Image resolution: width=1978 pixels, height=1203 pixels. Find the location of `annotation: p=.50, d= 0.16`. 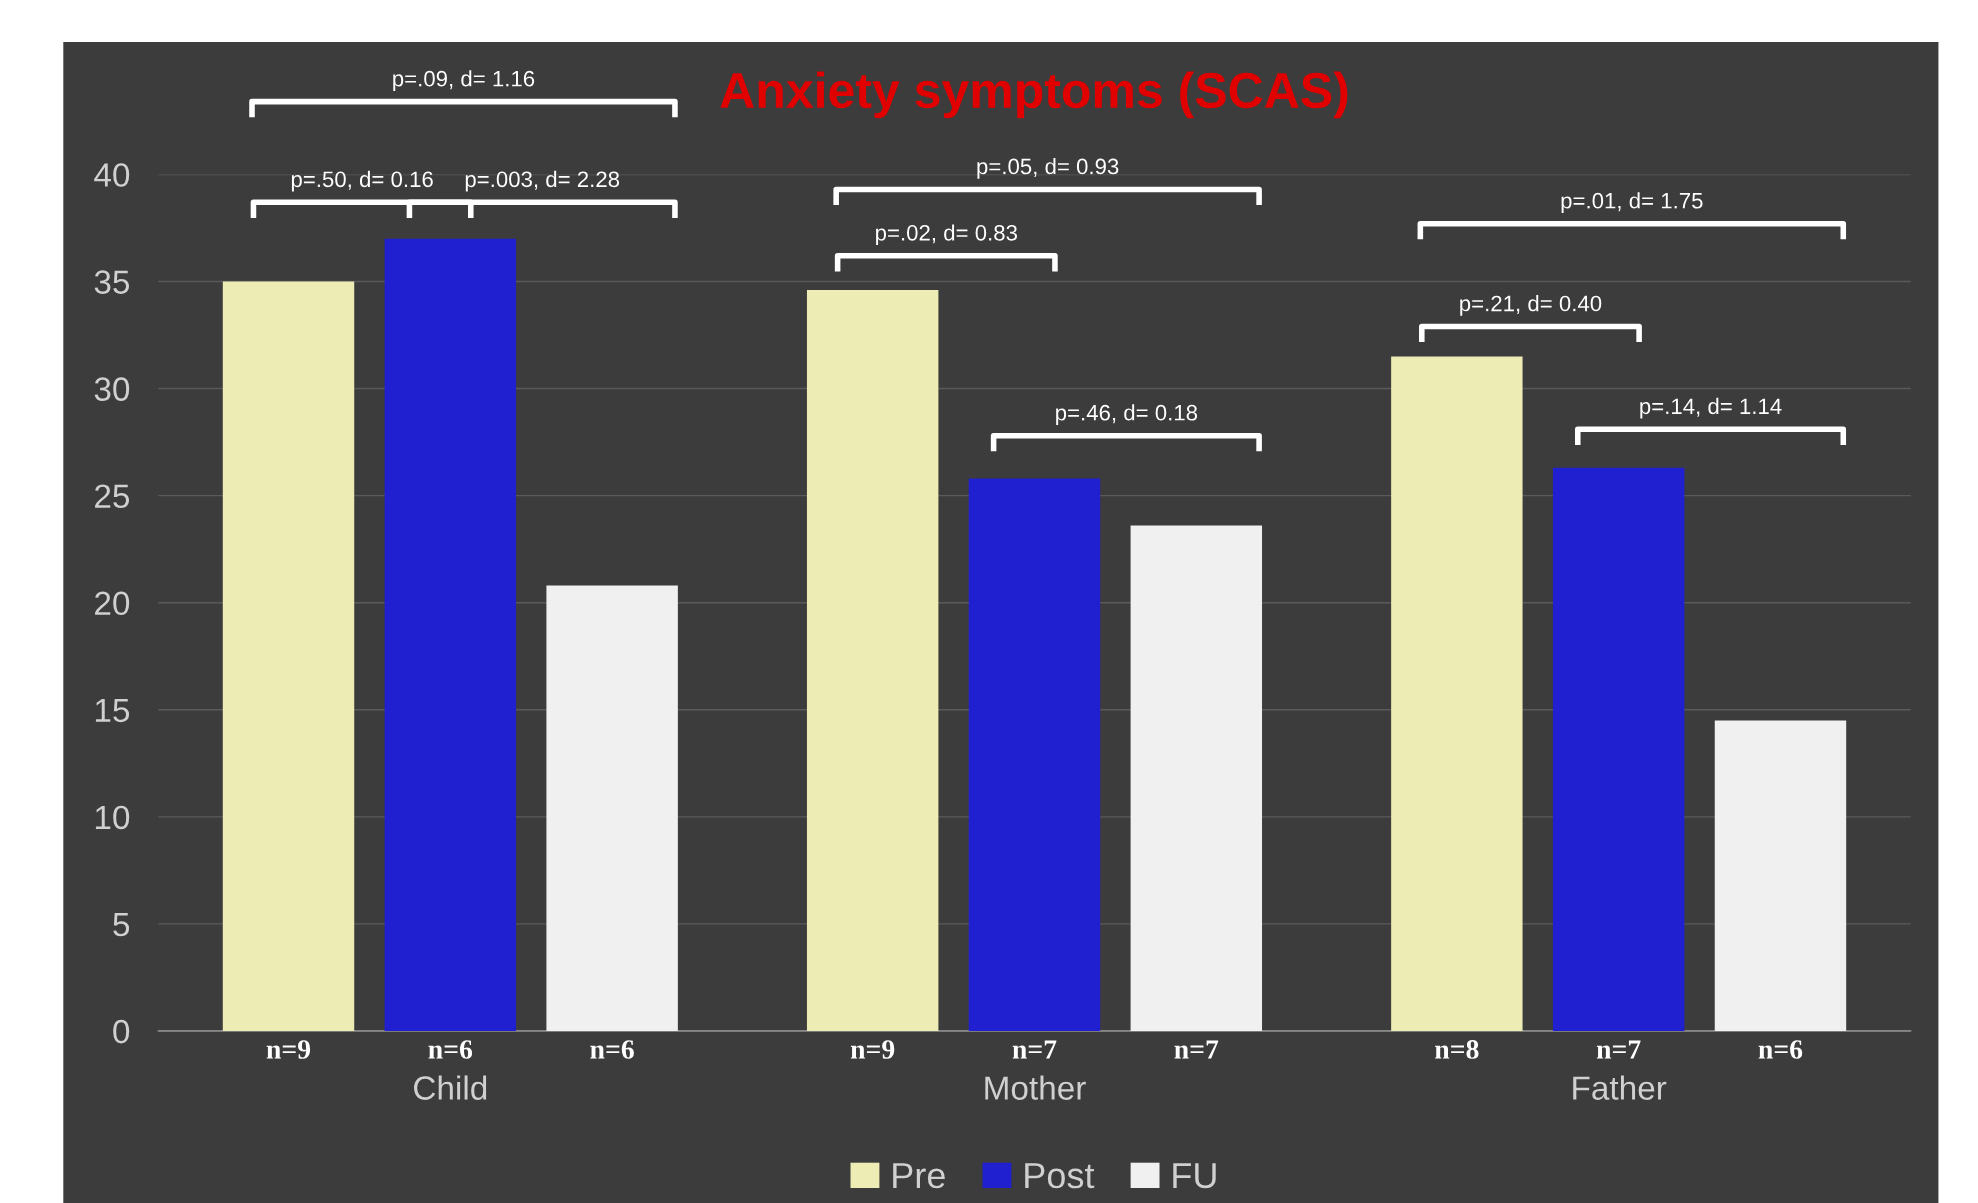

annotation: p=.50, d= 0.16 is located at coordinates (362, 181).